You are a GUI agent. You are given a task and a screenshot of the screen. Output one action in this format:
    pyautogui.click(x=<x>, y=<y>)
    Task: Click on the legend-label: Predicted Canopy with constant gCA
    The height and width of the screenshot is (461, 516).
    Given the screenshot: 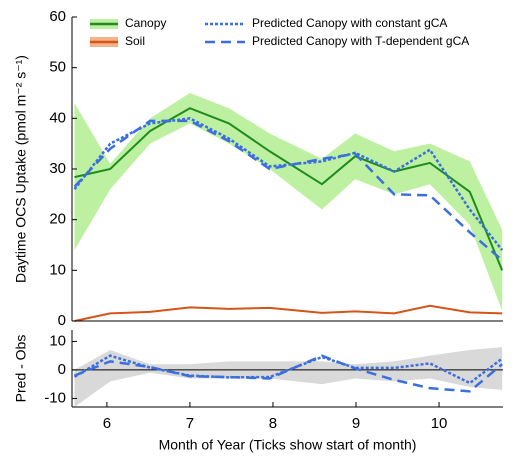 What is the action you would take?
    pyautogui.click(x=349, y=23)
    